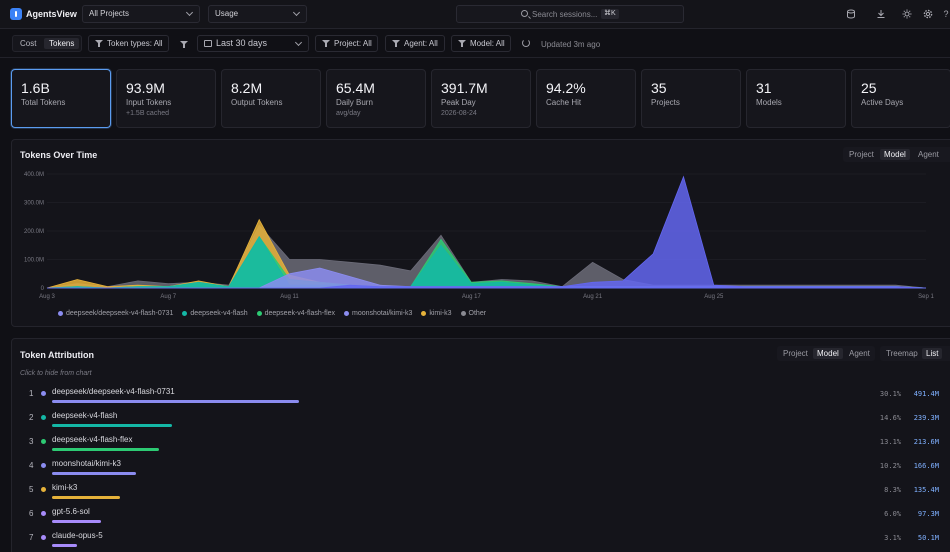 The image size is (950, 552). I want to click on attribution-row: 2 deepseek-v4-flash 14.6% 239.3M, so click(481, 421).